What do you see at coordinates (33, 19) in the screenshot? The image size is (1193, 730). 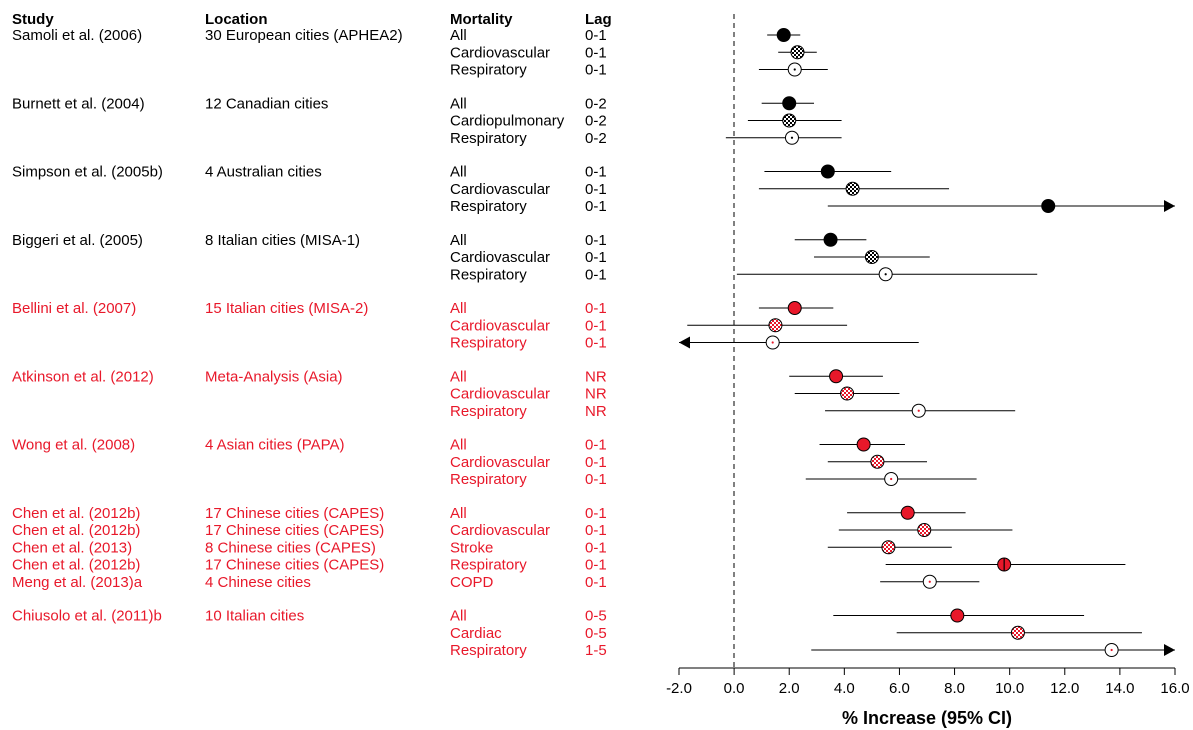 I see `header-study: Study` at bounding box center [33, 19].